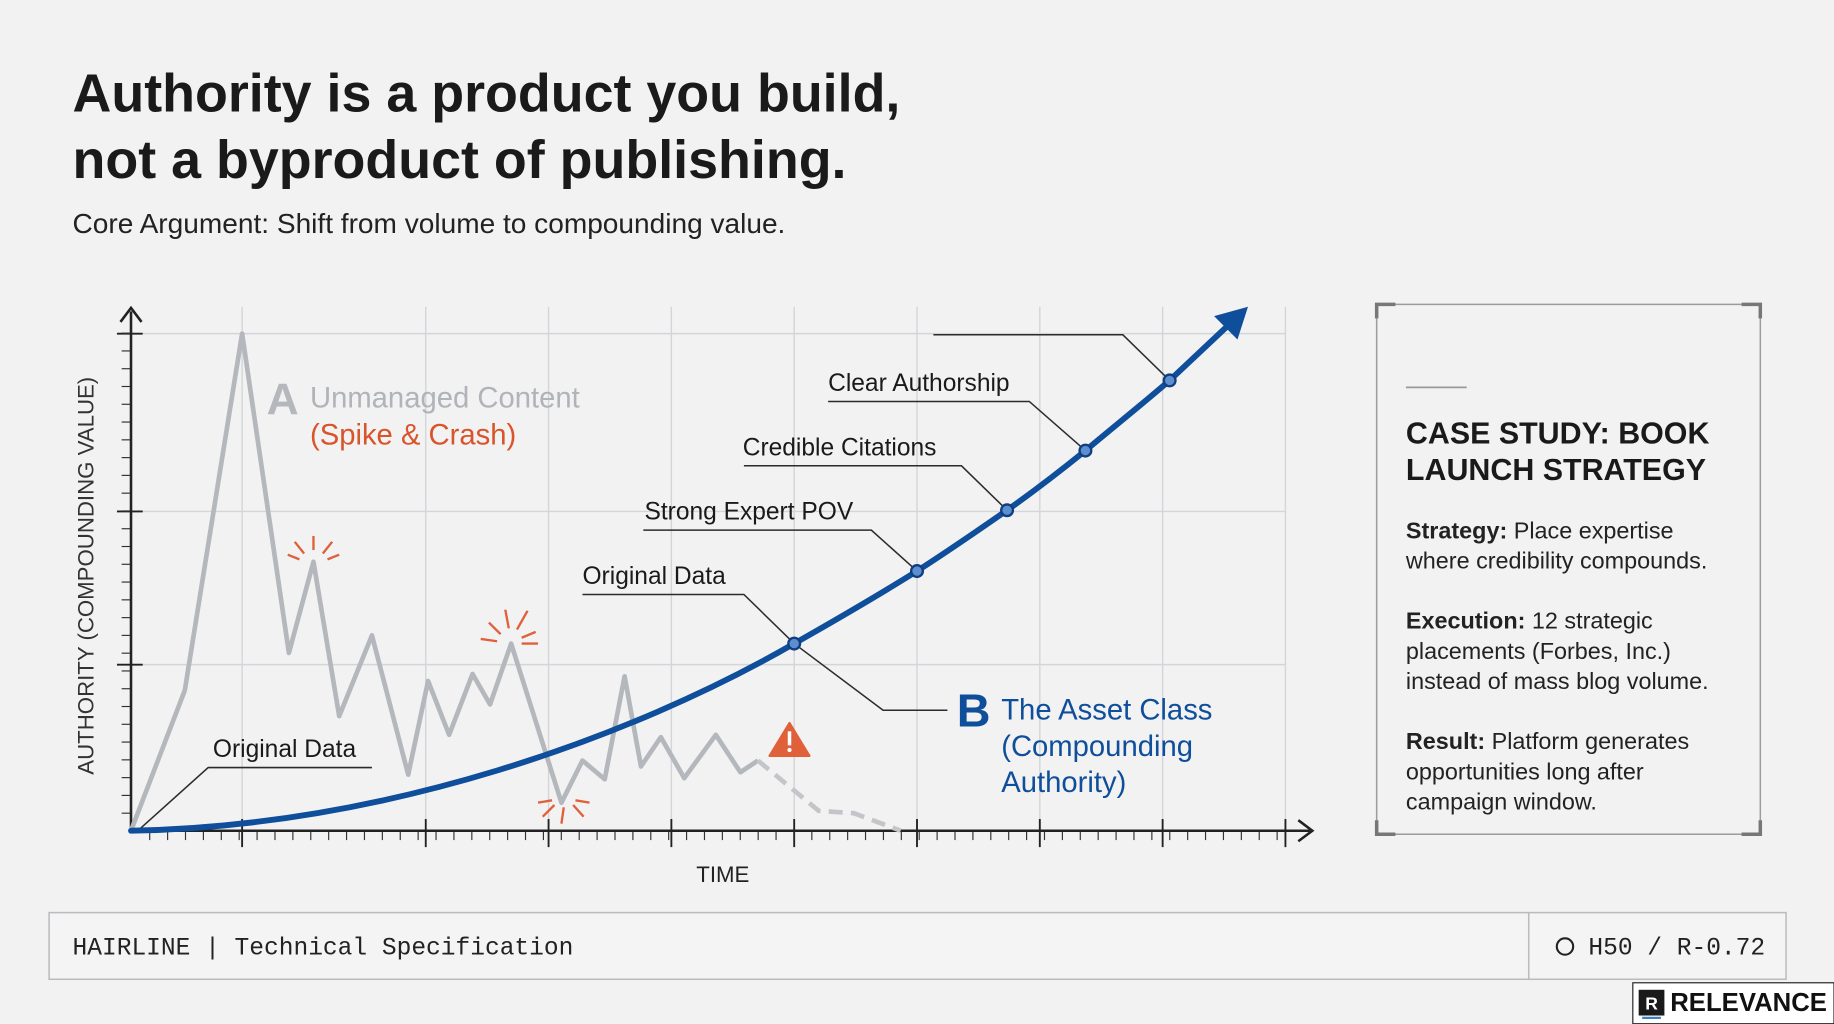 Image resolution: width=1834 pixels, height=1024 pixels. Describe the element at coordinates (722, 874) in the screenshot. I see `x-axis-label: TIME` at that location.